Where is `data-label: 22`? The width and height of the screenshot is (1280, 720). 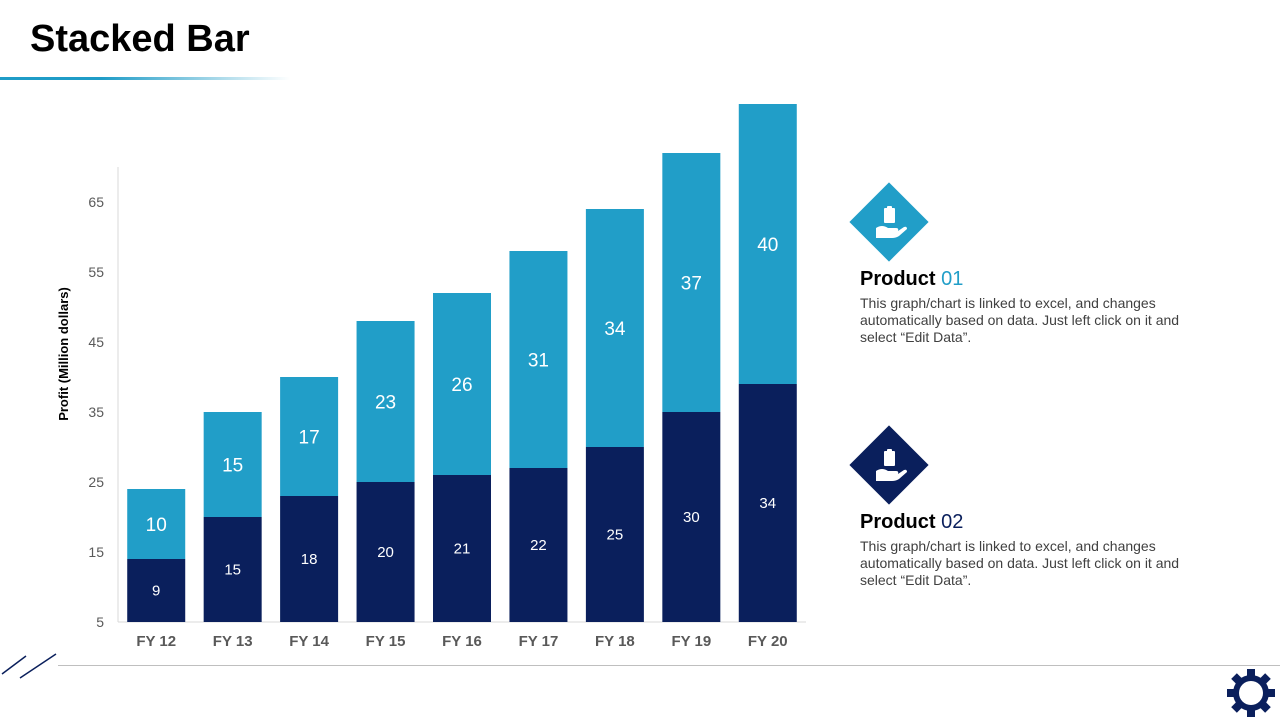 data-label: 22 is located at coordinates (538, 545).